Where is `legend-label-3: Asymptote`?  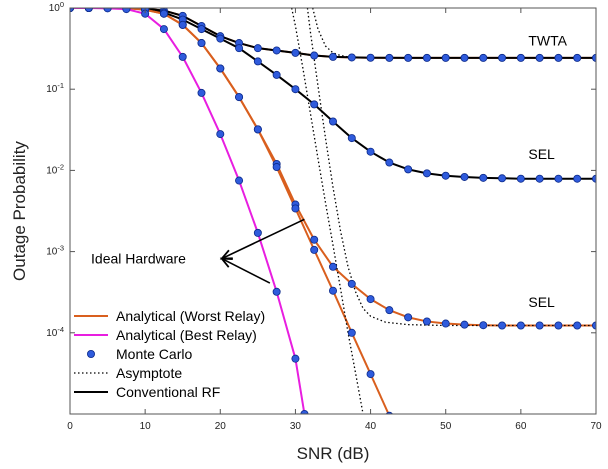
legend-label-3: Asymptote is located at coordinates (149, 373).